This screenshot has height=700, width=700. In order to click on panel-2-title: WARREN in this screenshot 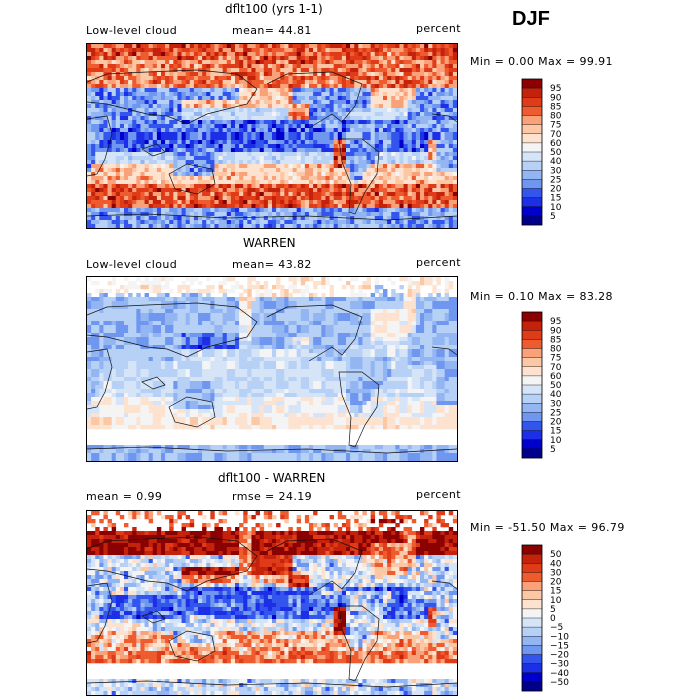, I will do `click(269, 243)`.